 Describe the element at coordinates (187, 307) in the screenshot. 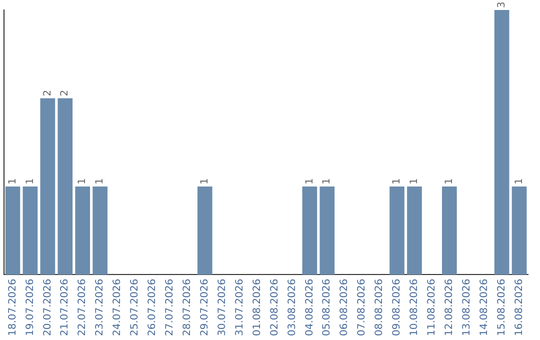

I see `x-tick-label: 28.07.2026` at that location.